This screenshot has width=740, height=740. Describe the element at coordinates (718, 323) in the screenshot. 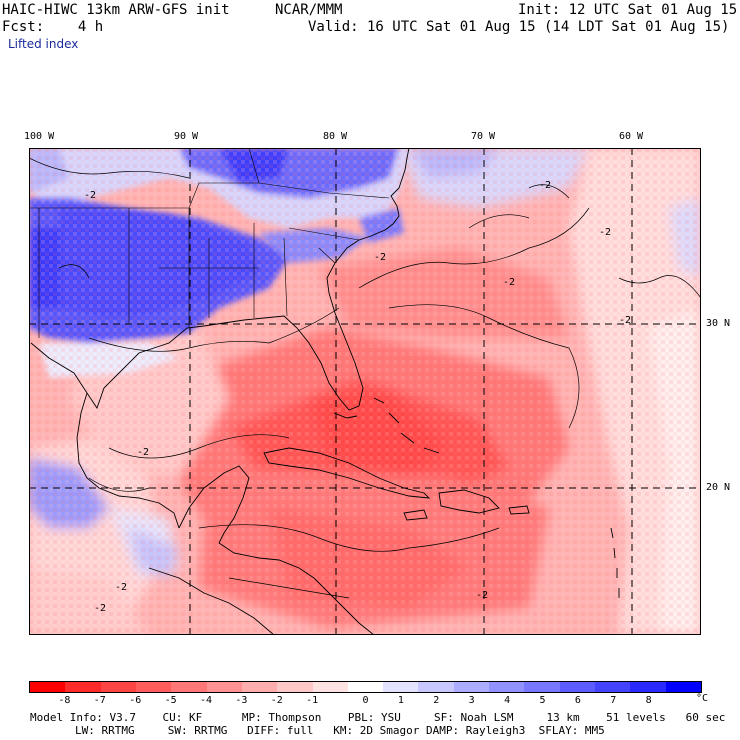

I see `lat-label-30n: 30 N` at that location.